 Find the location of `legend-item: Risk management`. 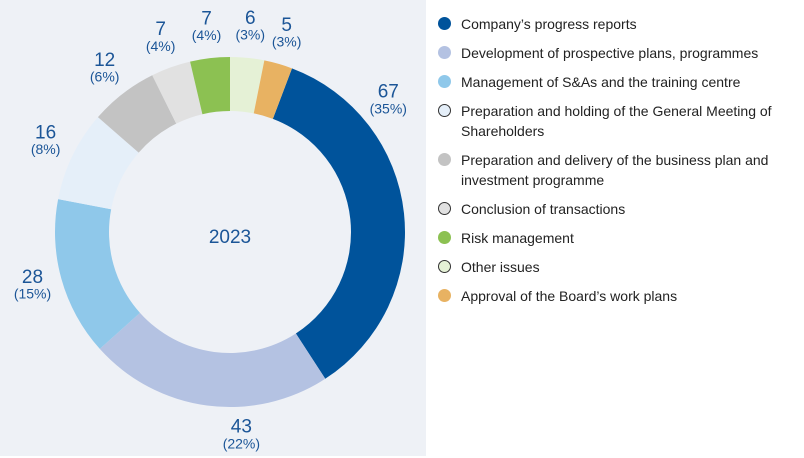

legend-item: Risk management is located at coordinates (620, 238).